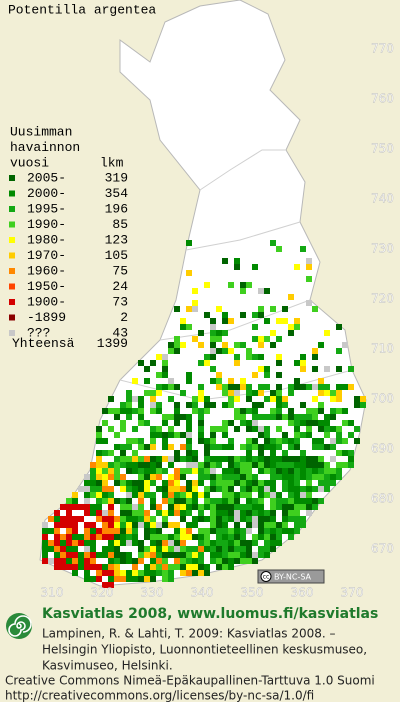 This screenshot has width=400, height=702. I want to click on legend-label: 1970-, so click(46, 255).